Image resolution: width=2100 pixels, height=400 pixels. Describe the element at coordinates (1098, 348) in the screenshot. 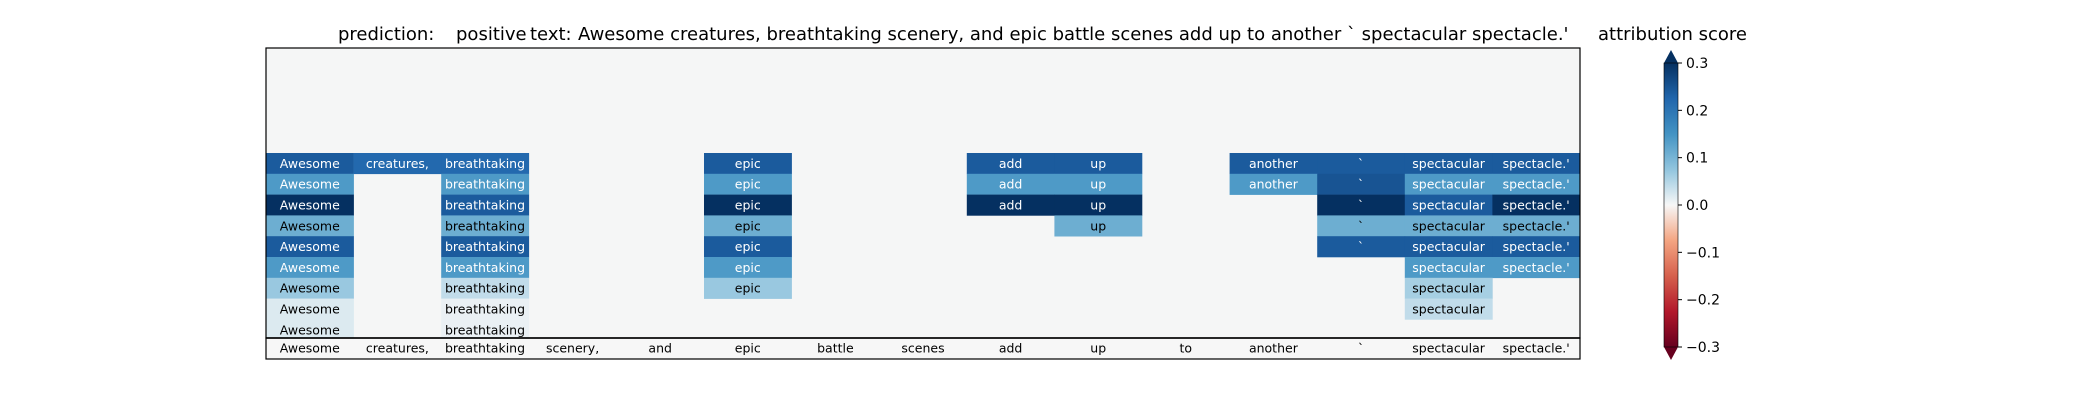

I see `token-label: up` at that location.